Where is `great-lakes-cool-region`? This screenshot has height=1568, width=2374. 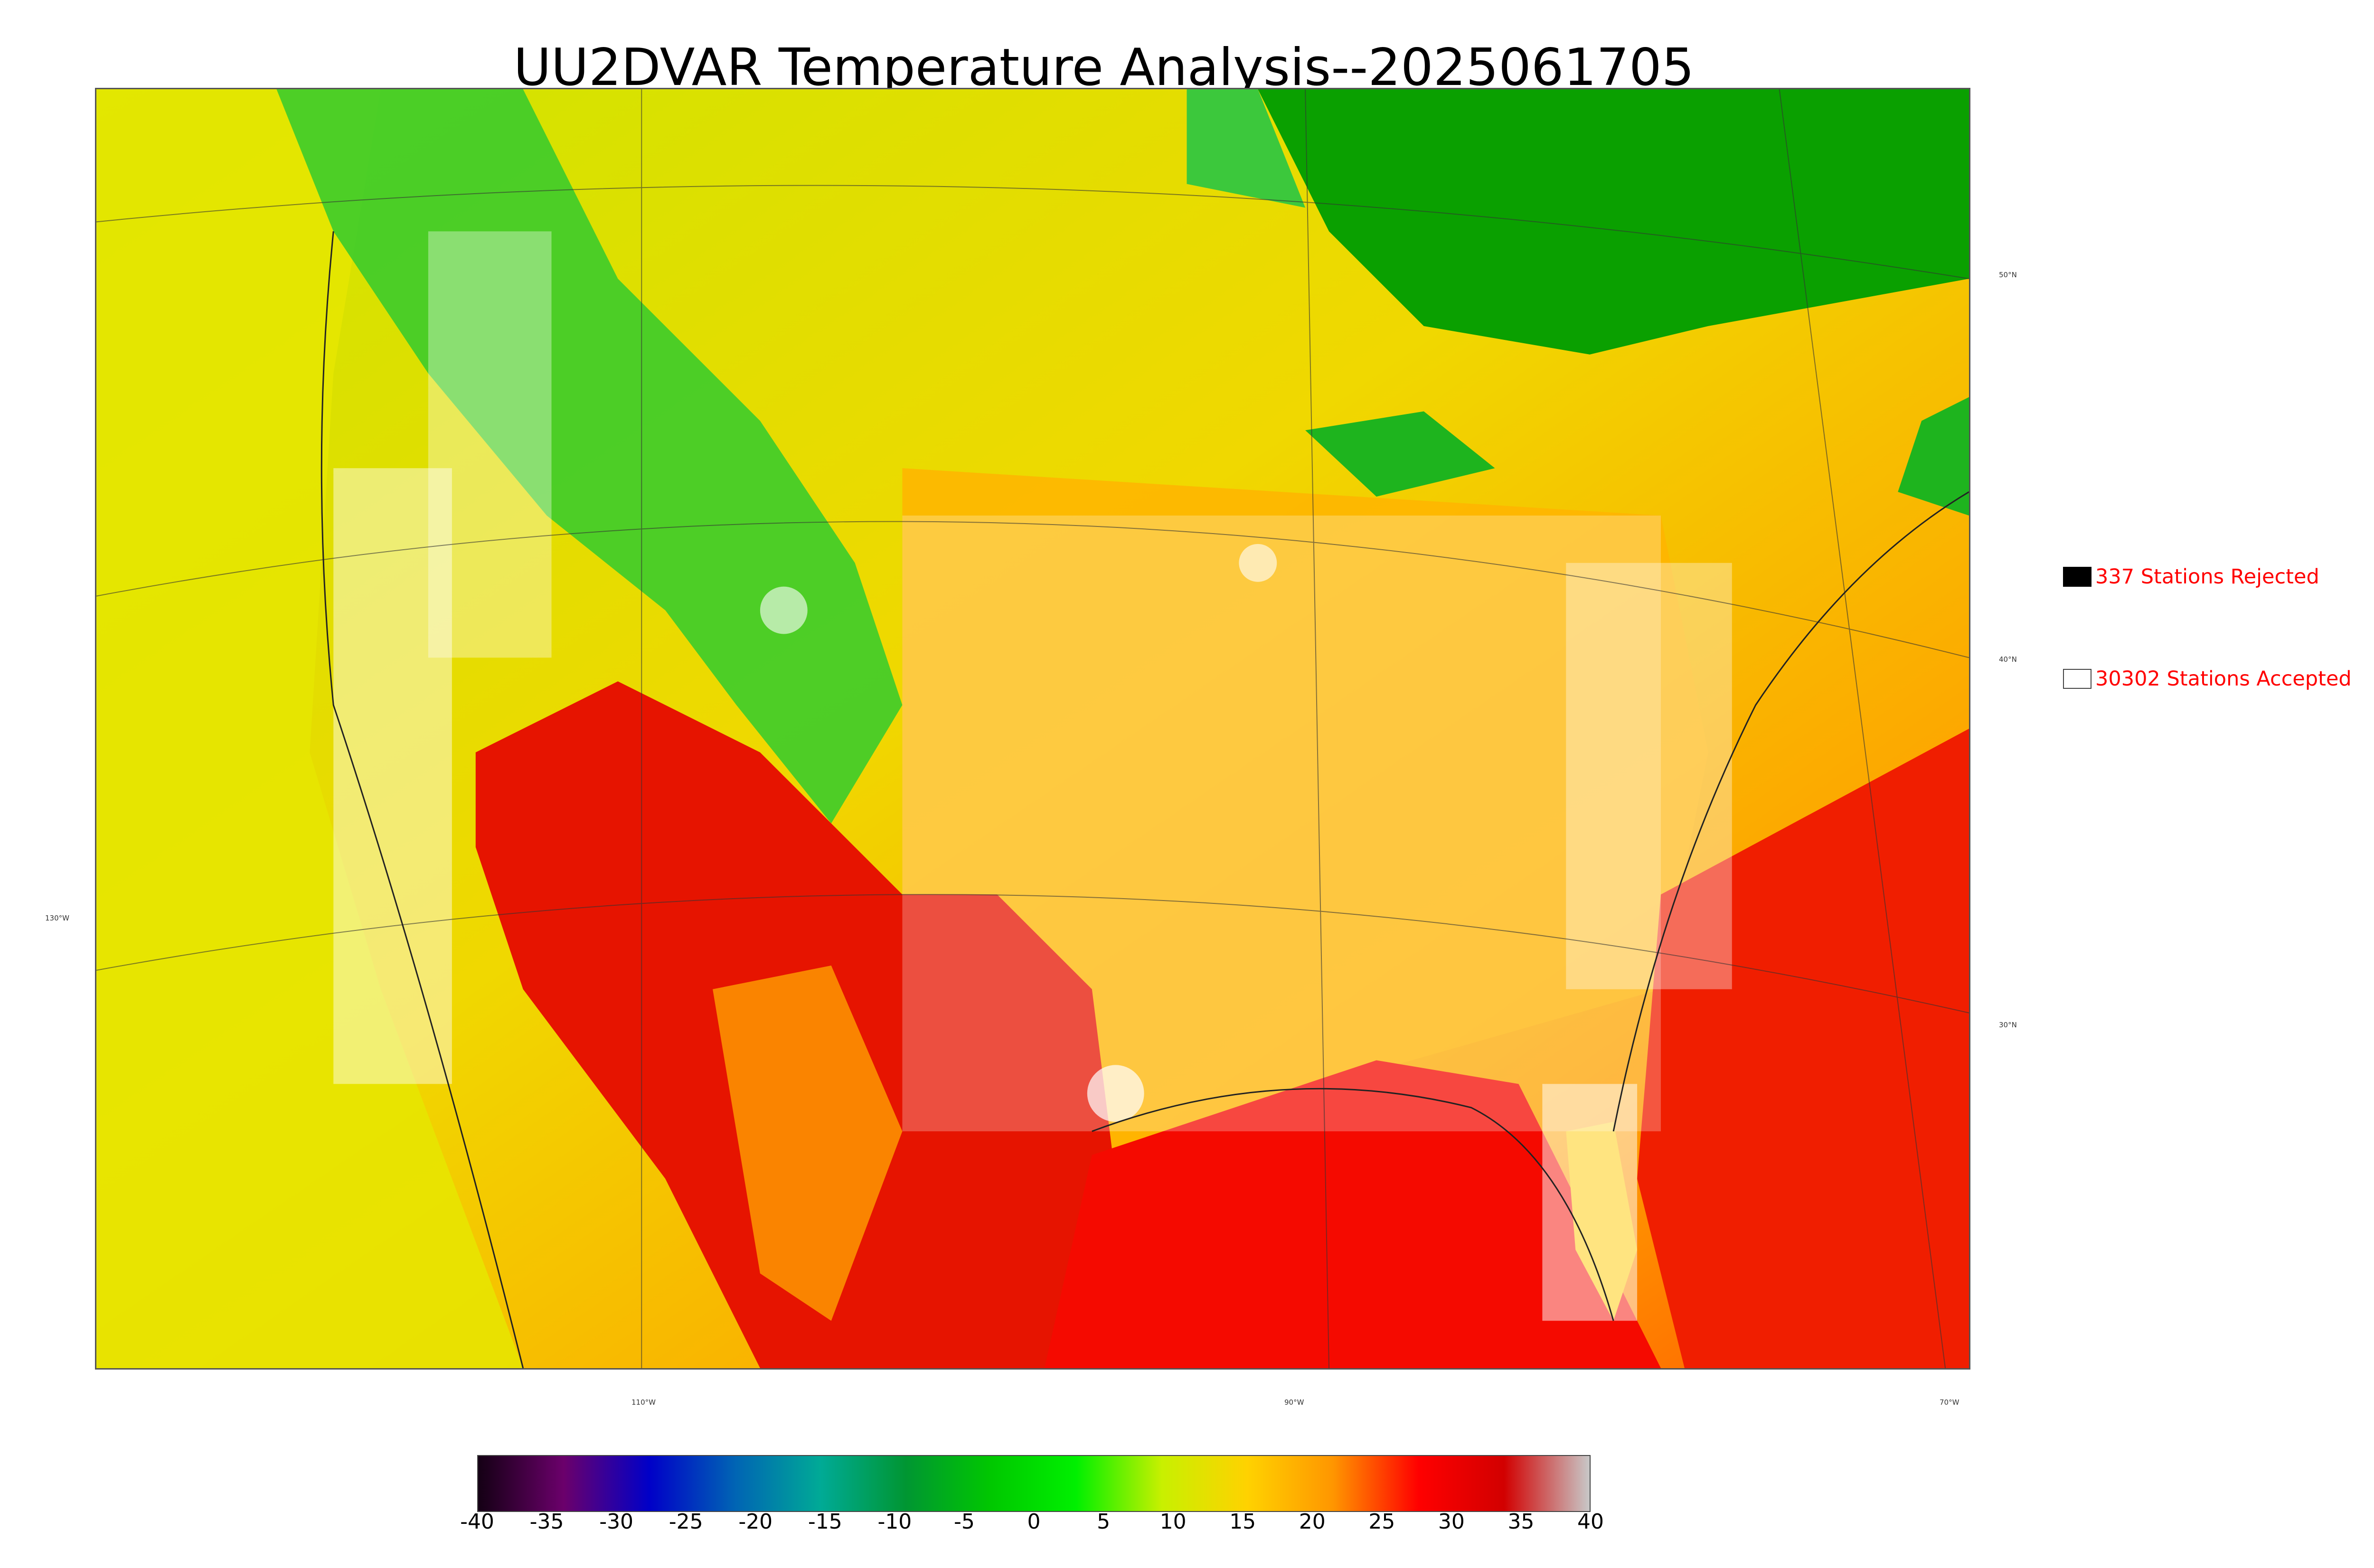
great-lakes-cool-region is located at coordinates (1400, 454).